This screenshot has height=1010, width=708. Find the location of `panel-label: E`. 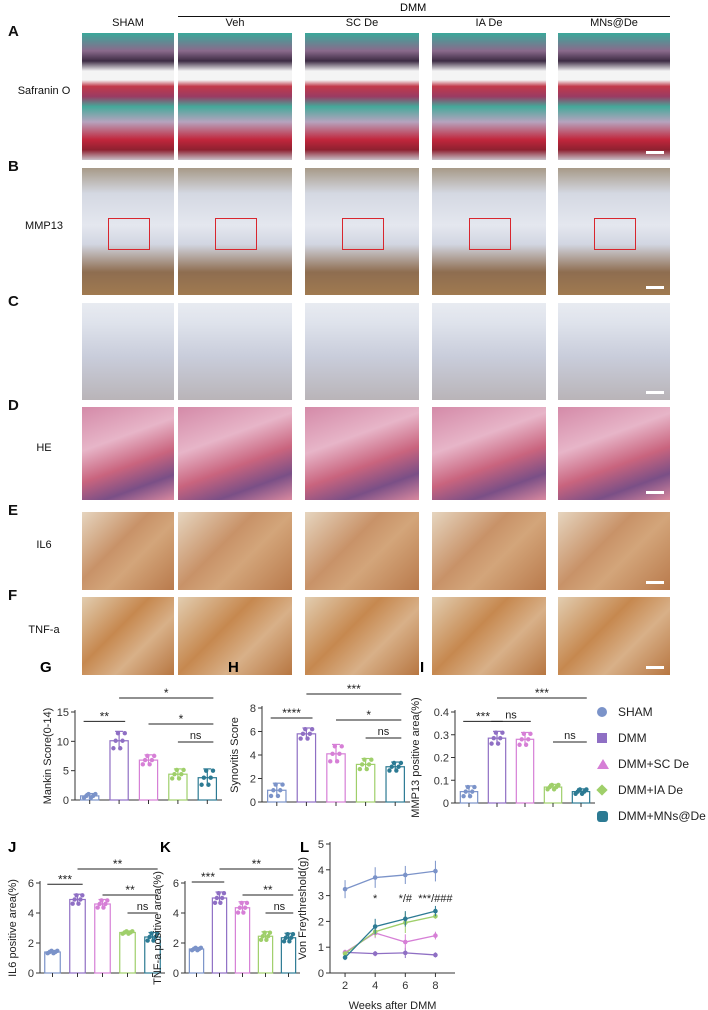

panel-label: E is located at coordinates (13, 510).